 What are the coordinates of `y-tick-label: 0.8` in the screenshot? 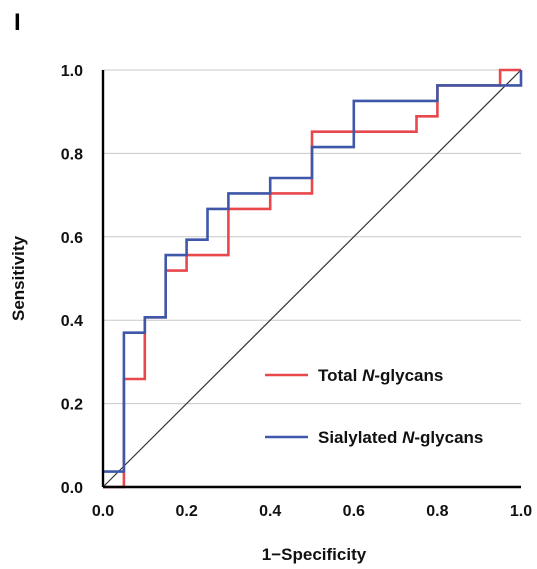 It's located at (72, 154).